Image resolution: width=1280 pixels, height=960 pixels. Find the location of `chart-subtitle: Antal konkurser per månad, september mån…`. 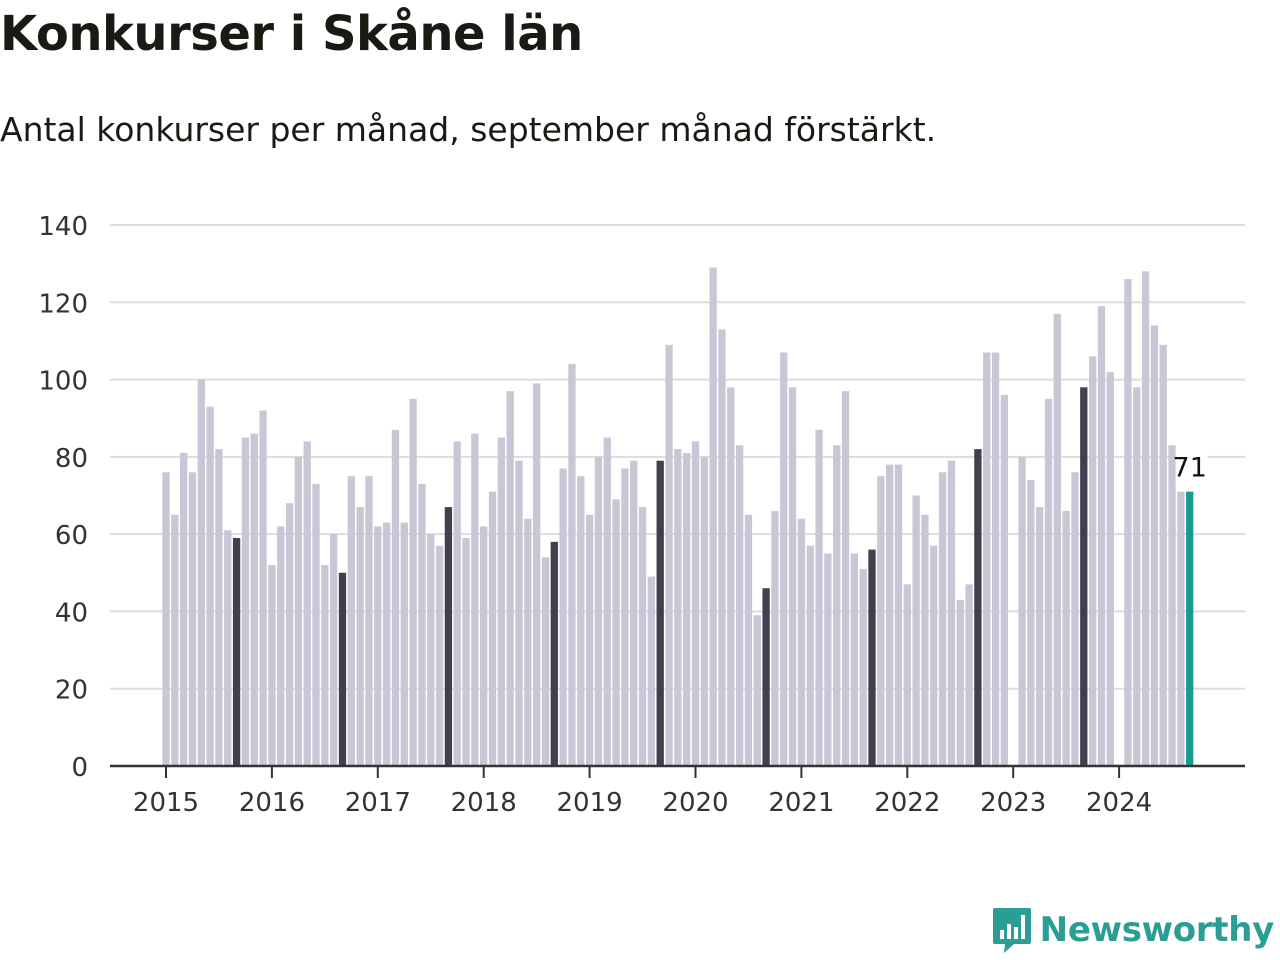

chart-subtitle: Antal konkurser per månad, september mån… is located at coordinates (468, 129).